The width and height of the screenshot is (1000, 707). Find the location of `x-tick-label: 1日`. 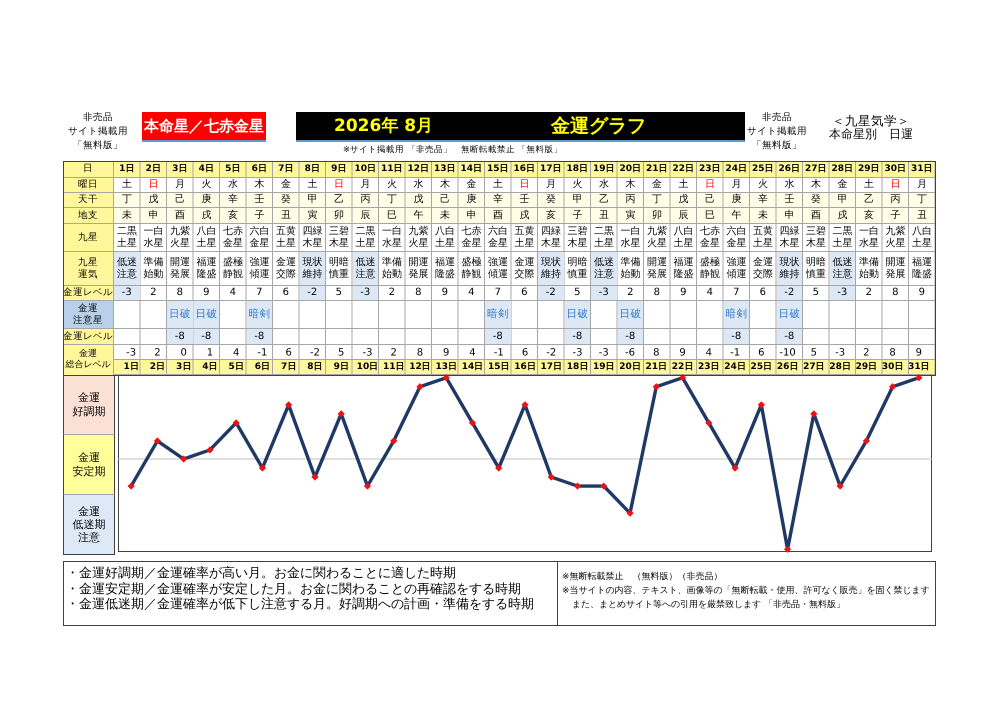

x-tick-label: 1日 is located at coordinates (131, 366).